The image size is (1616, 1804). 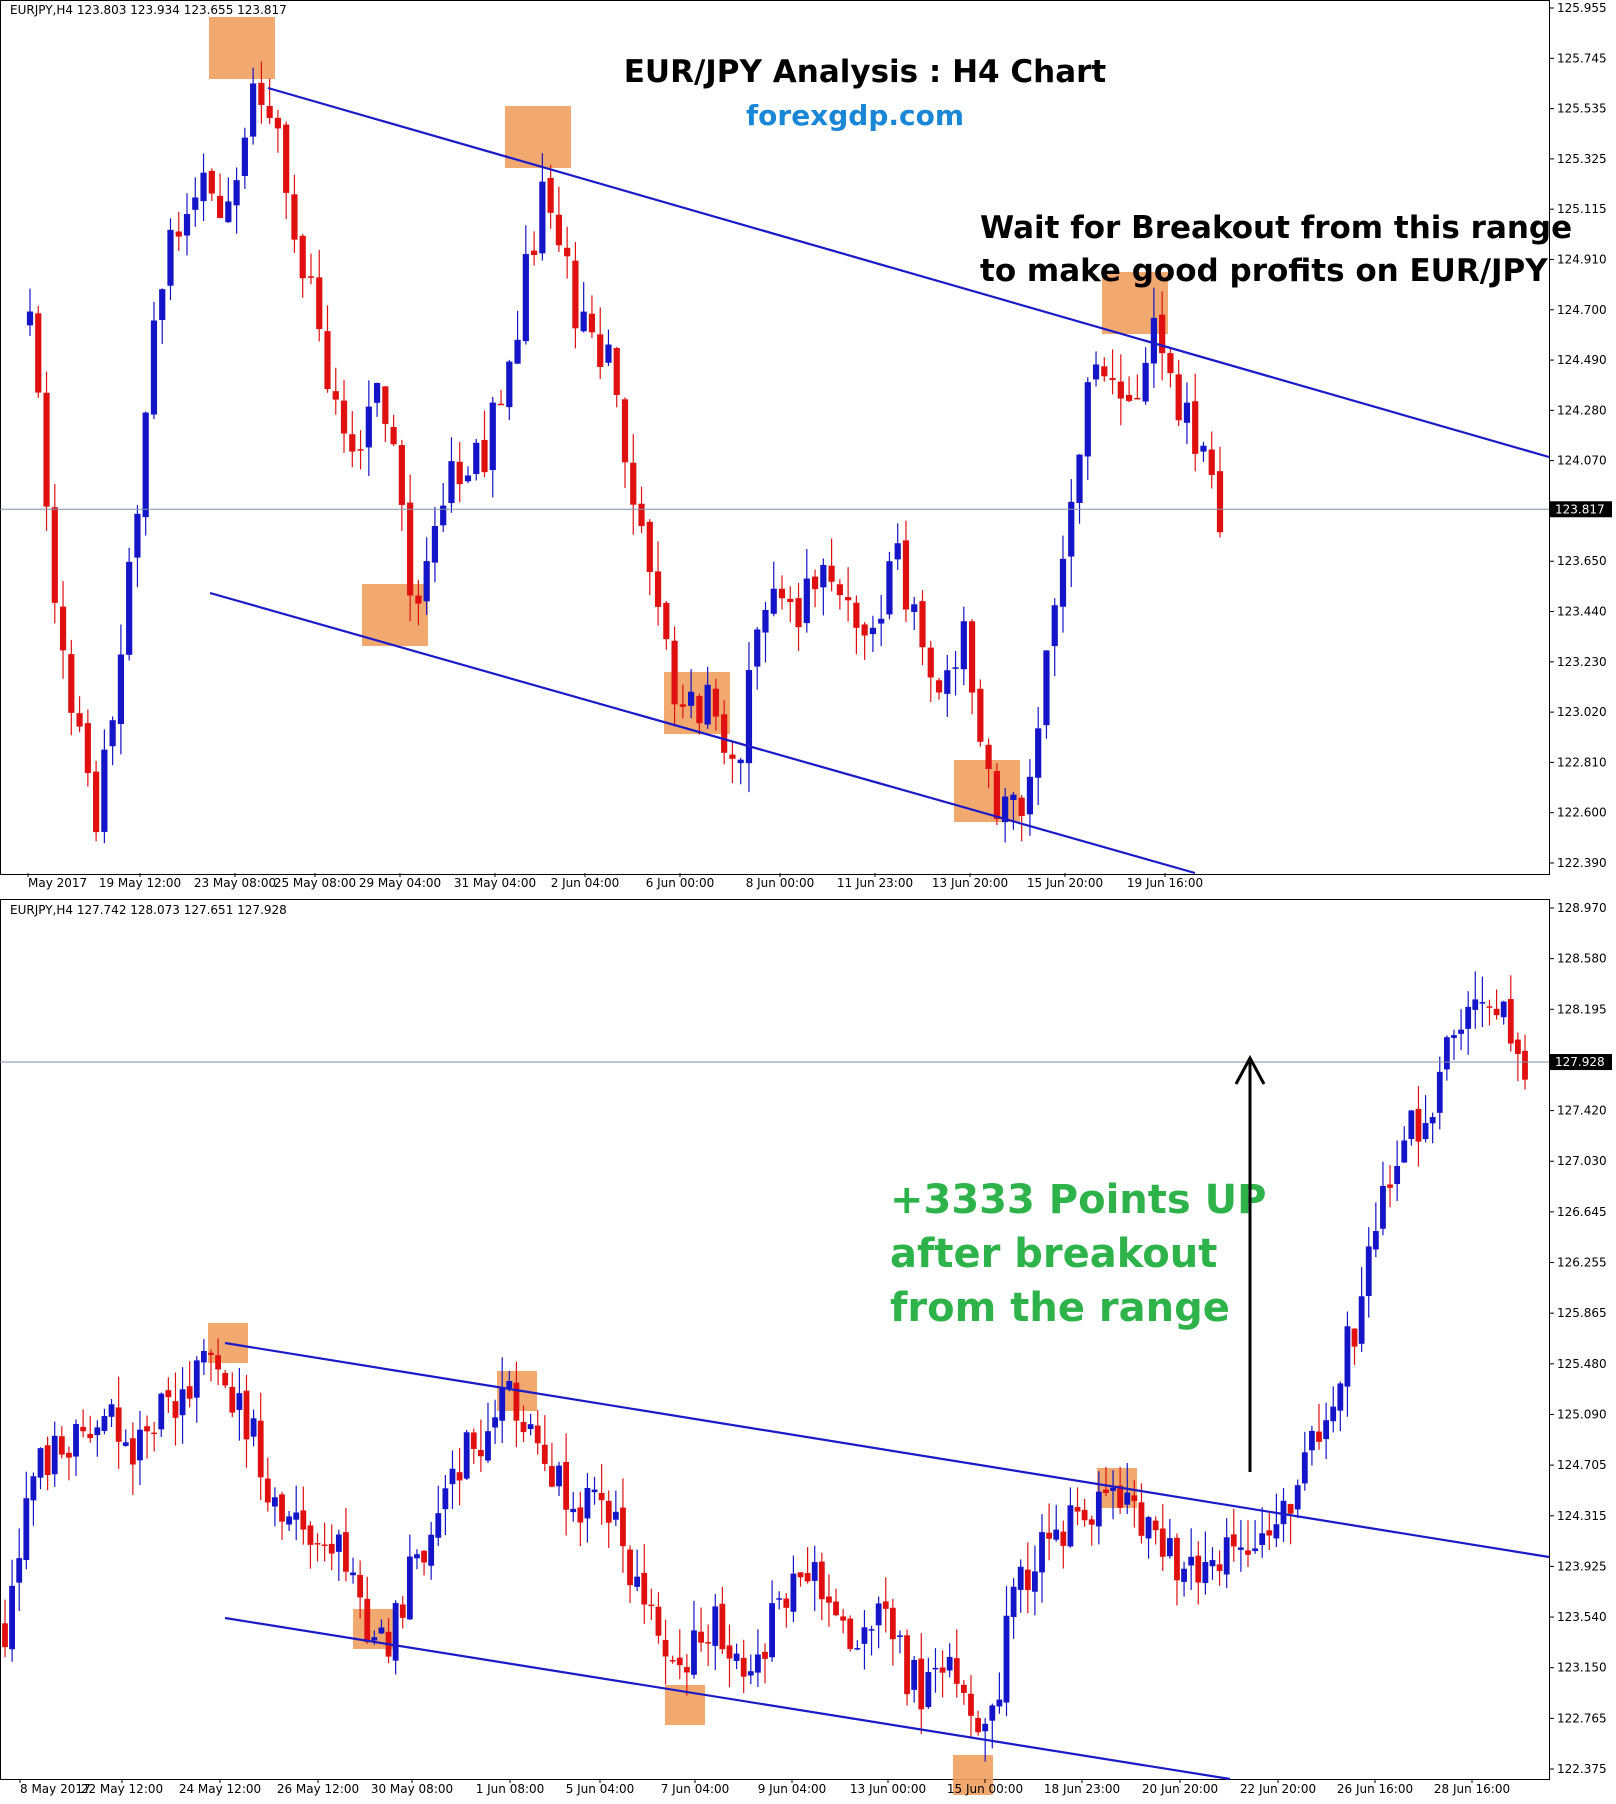 I want to click on trendline-support, so click(x=702, y=733).